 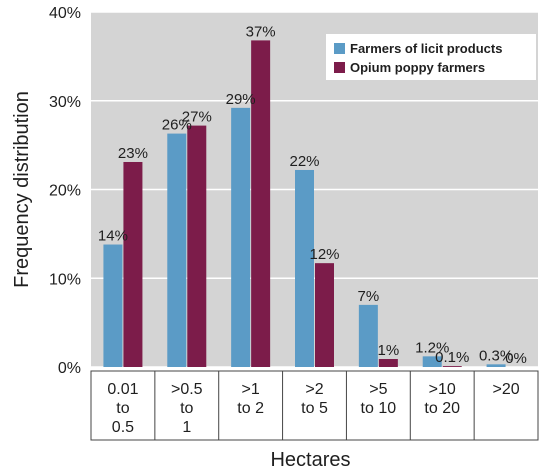 I want to click on y-tick-labels: 0% 10% 20% 30% 40%, so click(x=65, y=191).